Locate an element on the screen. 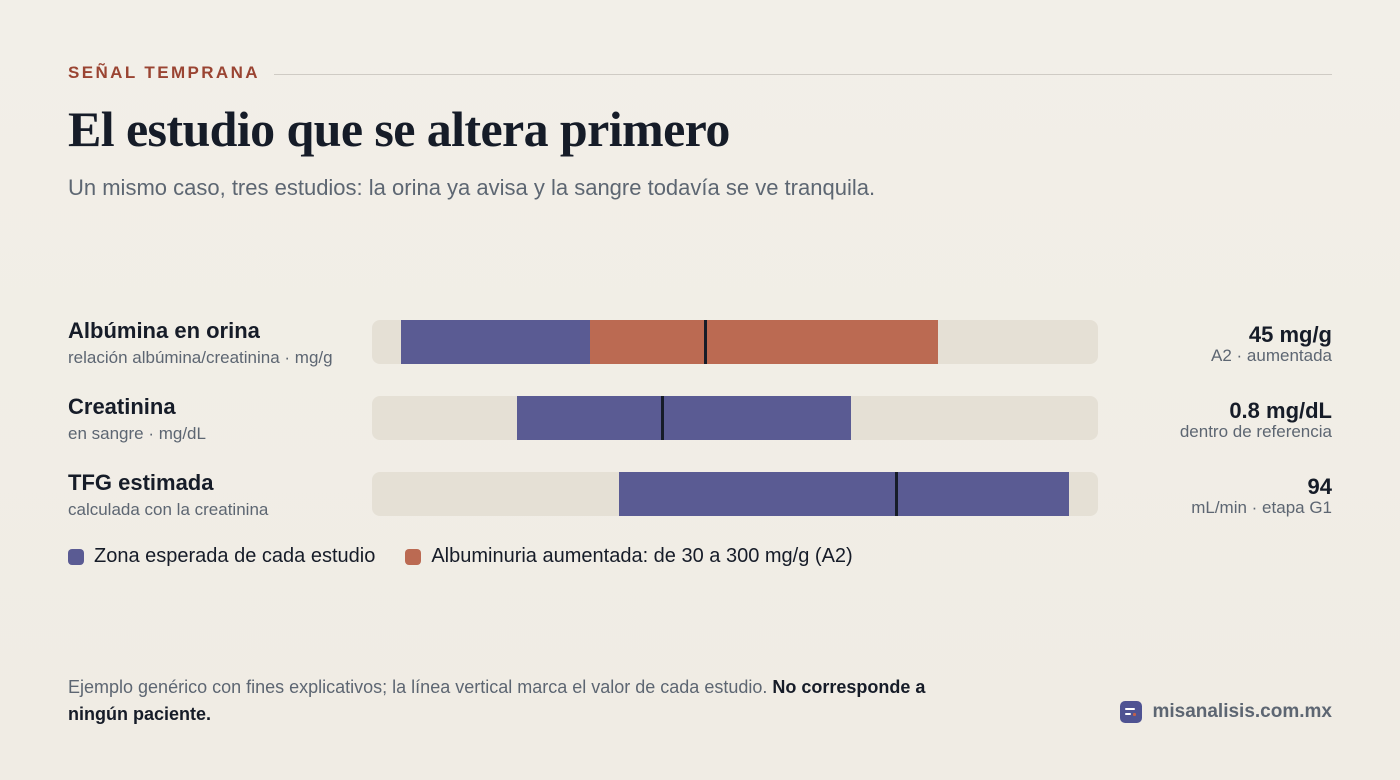 This screenshot has width=1400, height=780. brand: misanalisis.com.mx is located at coordinates (1226, 712).